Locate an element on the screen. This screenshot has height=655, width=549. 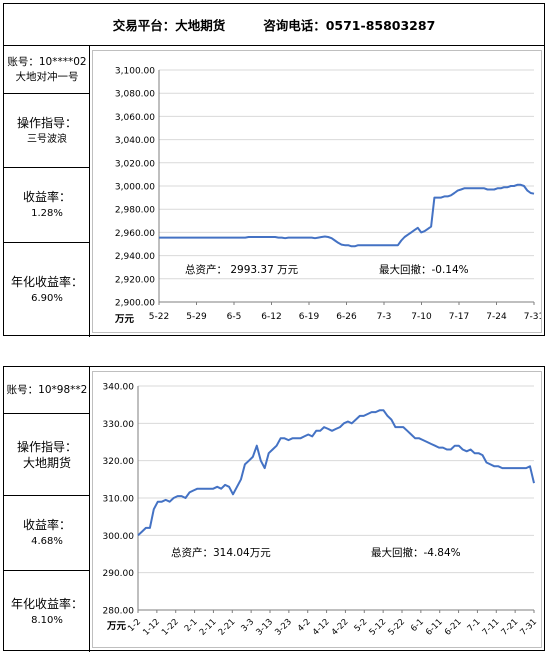
y-tick-label: 3,000.00 is located at coordinates (135, 188).